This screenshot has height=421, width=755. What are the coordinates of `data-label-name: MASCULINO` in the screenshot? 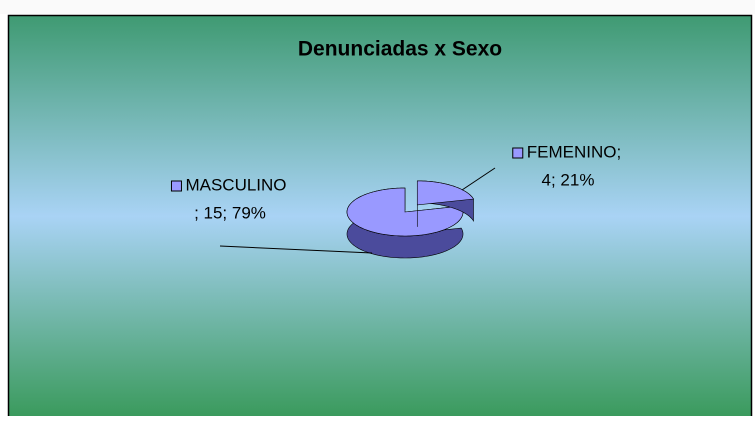 It's located at (235, 184).